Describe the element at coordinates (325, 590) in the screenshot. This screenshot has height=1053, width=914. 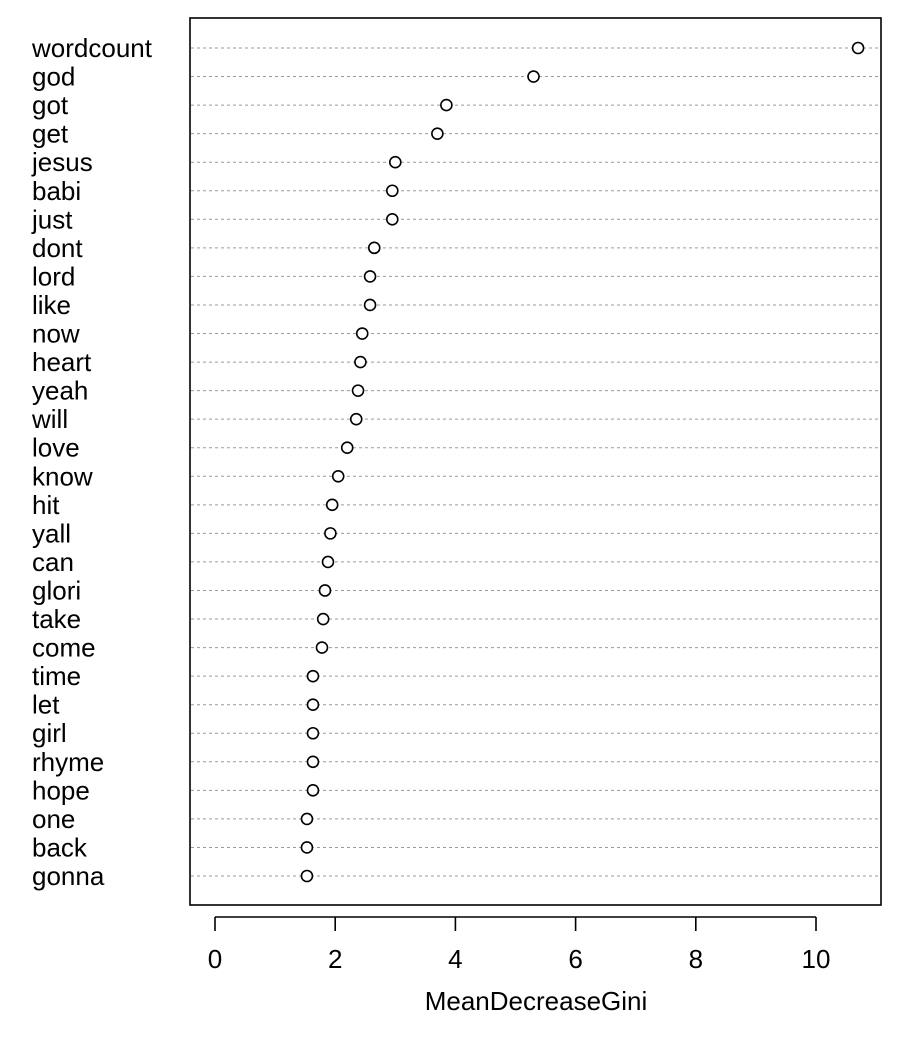
I see `data-point-glori` at that location.